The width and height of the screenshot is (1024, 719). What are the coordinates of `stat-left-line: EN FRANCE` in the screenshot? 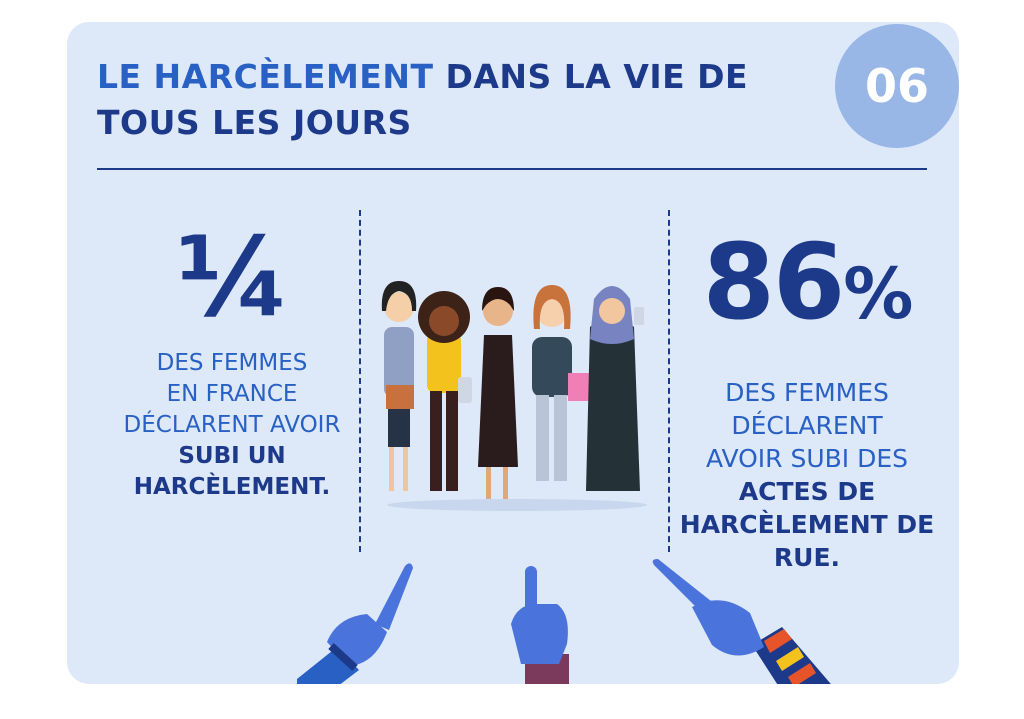 It's located at (232, 394).